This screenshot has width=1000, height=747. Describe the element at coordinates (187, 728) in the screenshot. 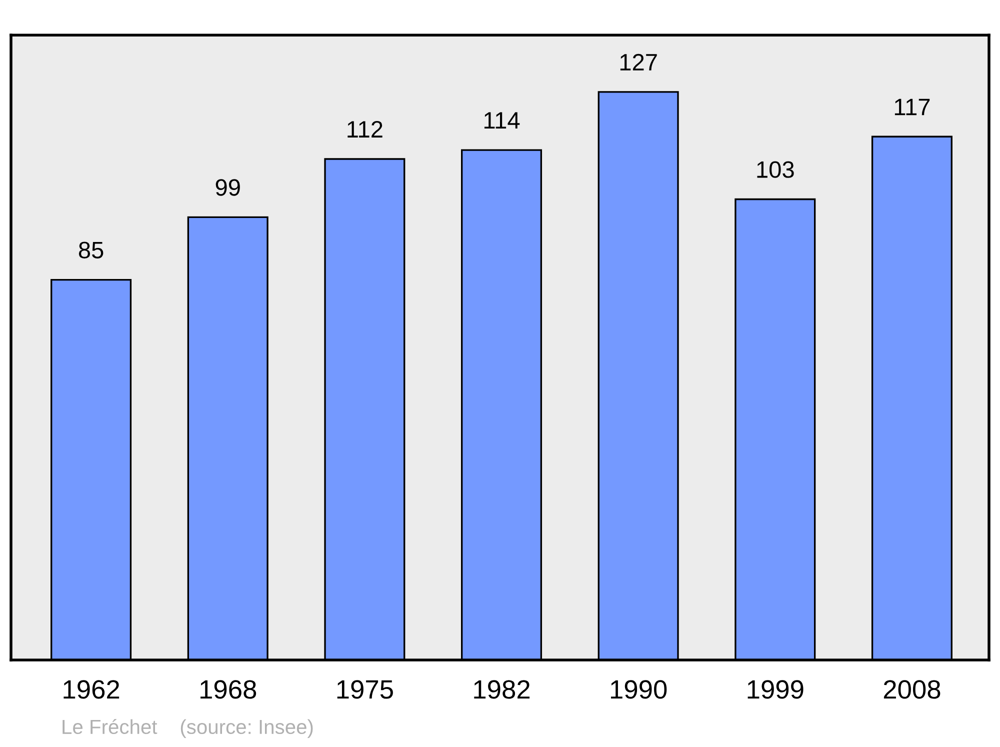

I see `text: Le Fréchet (source: Insee)` at that location.